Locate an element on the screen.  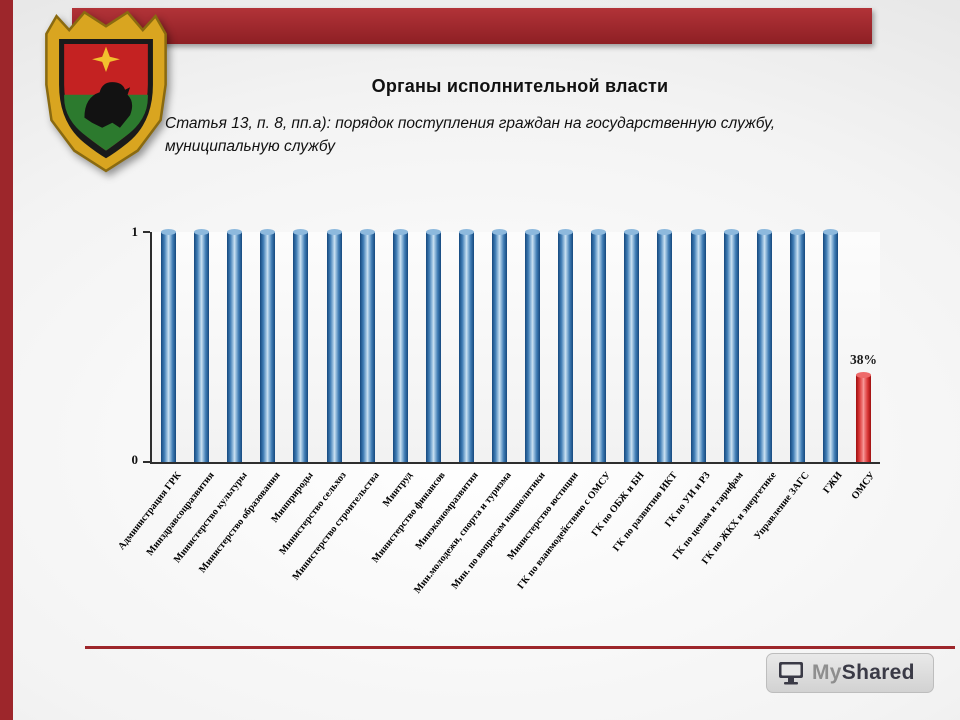
myshared-logo: MyShared is located at coordinates (850, 673).